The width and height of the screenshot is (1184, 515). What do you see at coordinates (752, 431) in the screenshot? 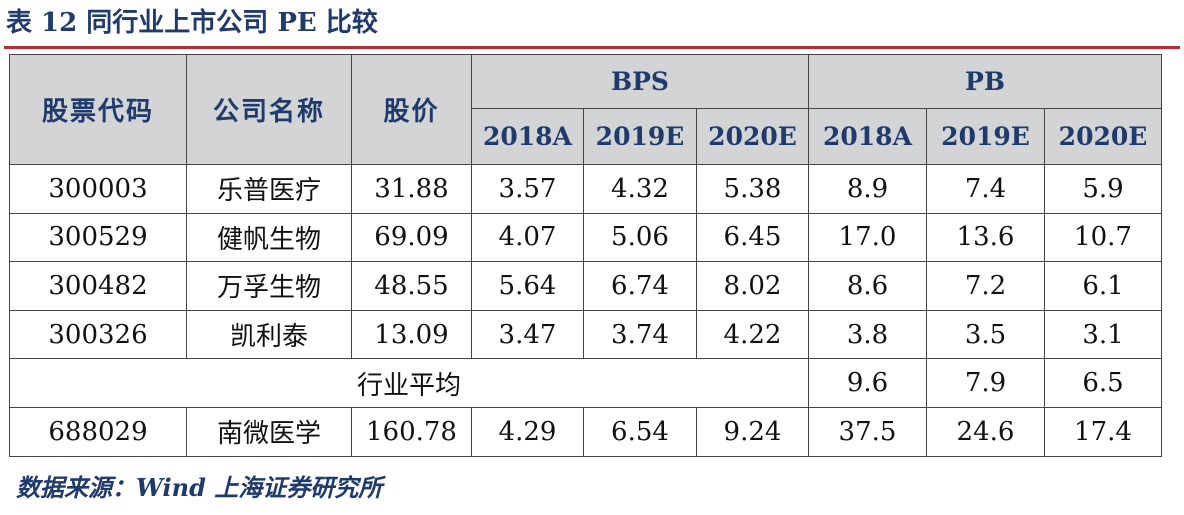
I see `cell-bps-2020e: 9.24` at bounding box center [752, 431].